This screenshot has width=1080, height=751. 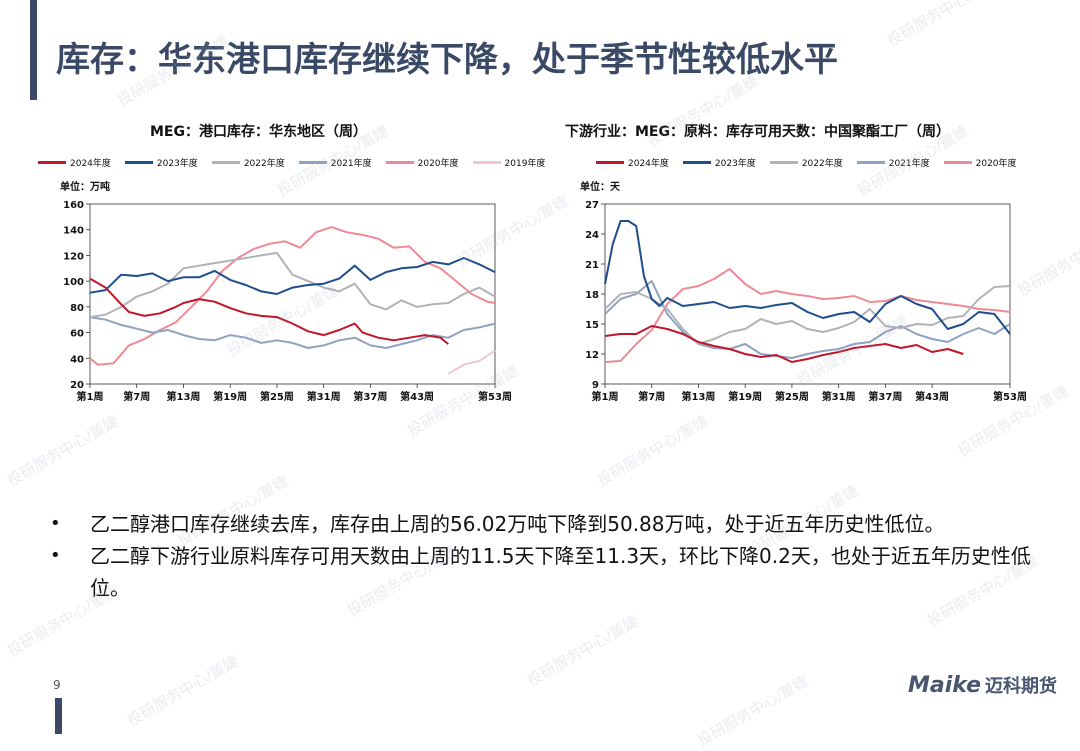 I want to click on x-tick-label: 第19周, so click(x=230, y=396).